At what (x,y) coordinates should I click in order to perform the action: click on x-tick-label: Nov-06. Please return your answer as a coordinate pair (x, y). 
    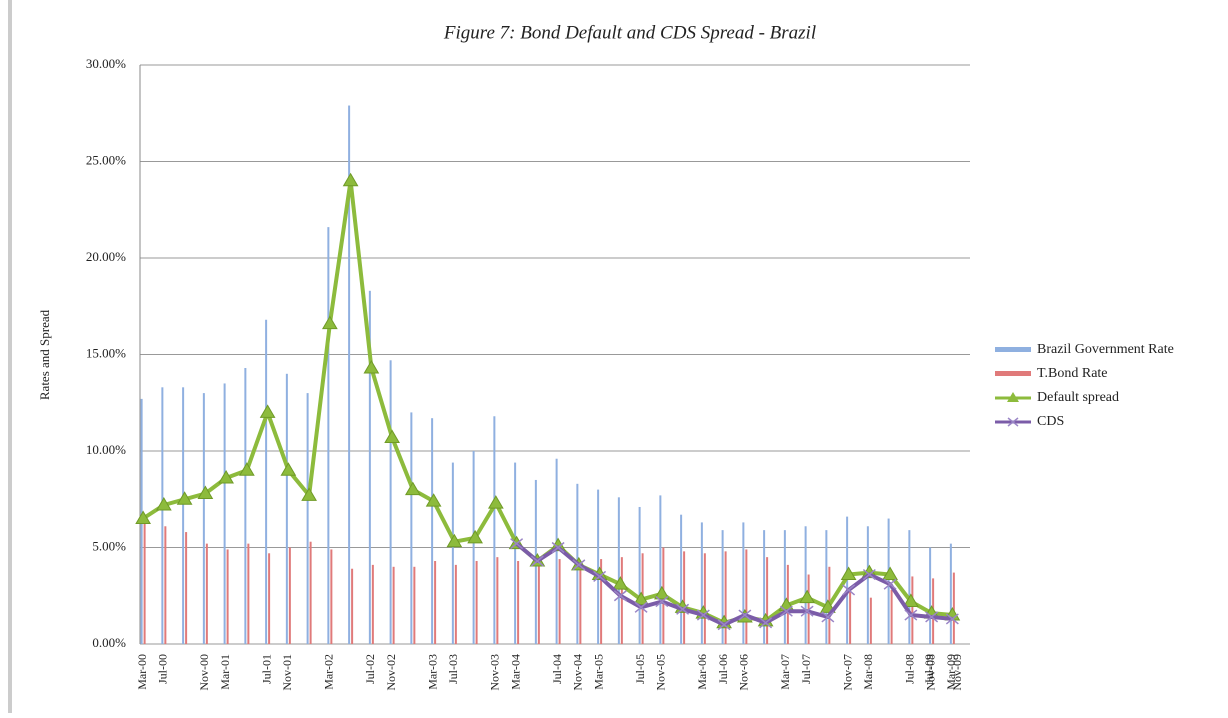
    Looking at the image, I should click on (744, 672).